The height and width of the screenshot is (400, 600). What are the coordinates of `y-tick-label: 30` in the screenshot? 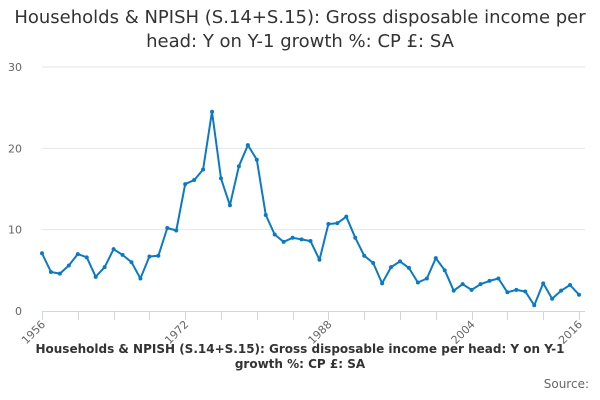 It's located at (15, 67).